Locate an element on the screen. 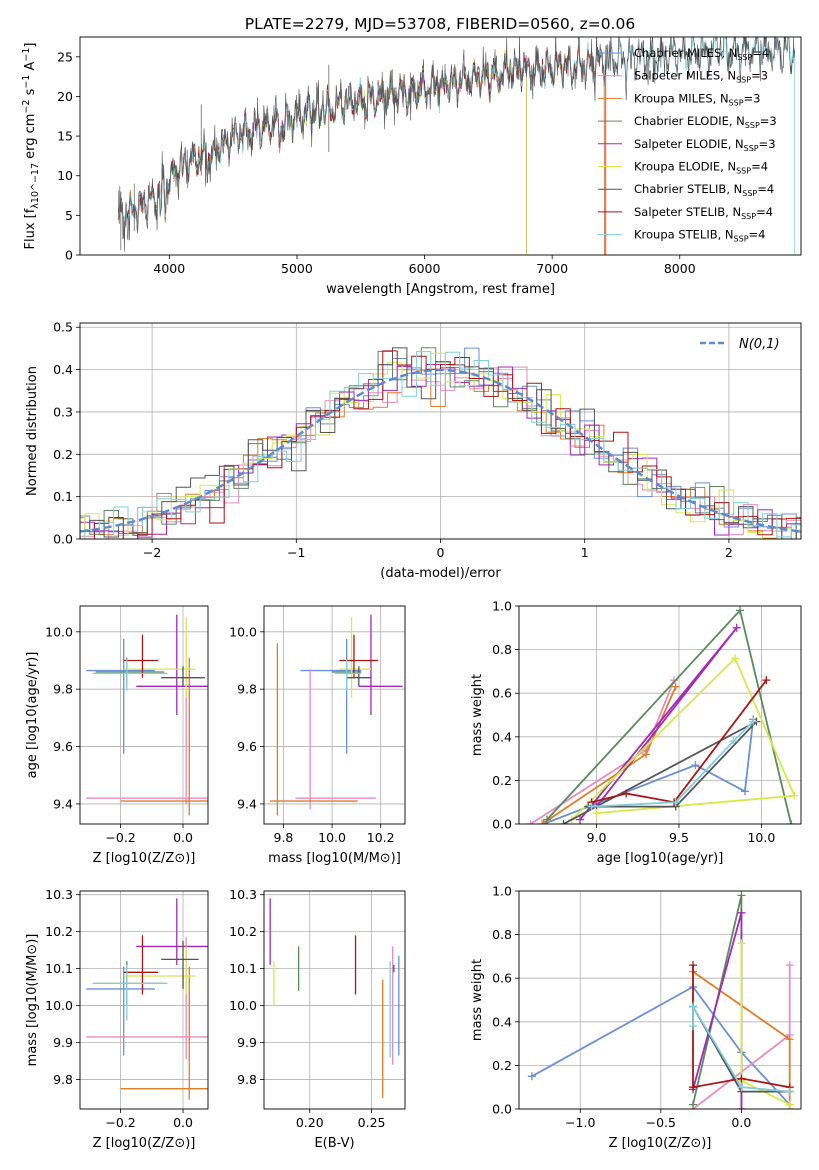 The image size is (819, 1170). tick-label-x: 5000 is located at coordinates (297, 268).